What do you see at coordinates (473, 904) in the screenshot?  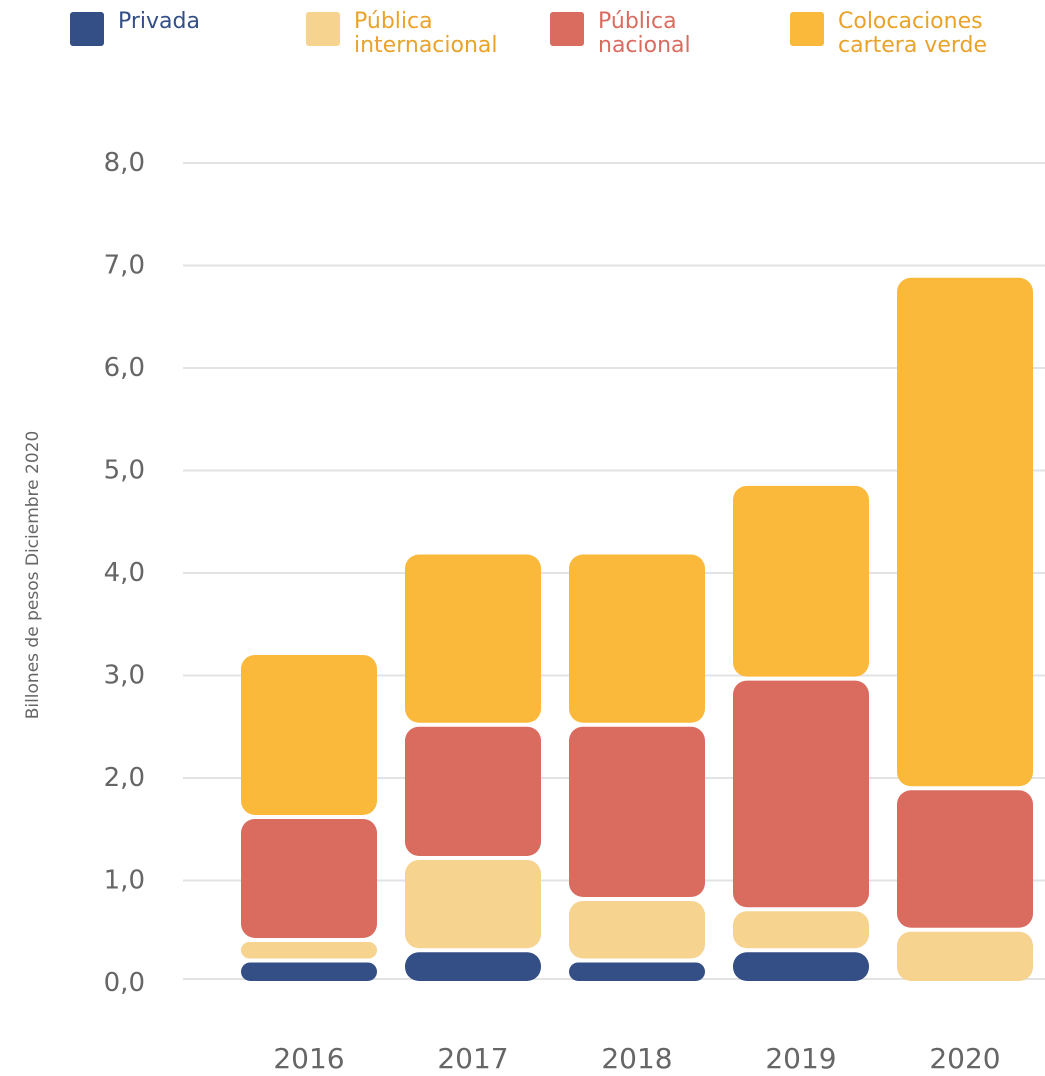 I see `bar-segment-publica-internacional-2017` at bounding box center [473, 904].